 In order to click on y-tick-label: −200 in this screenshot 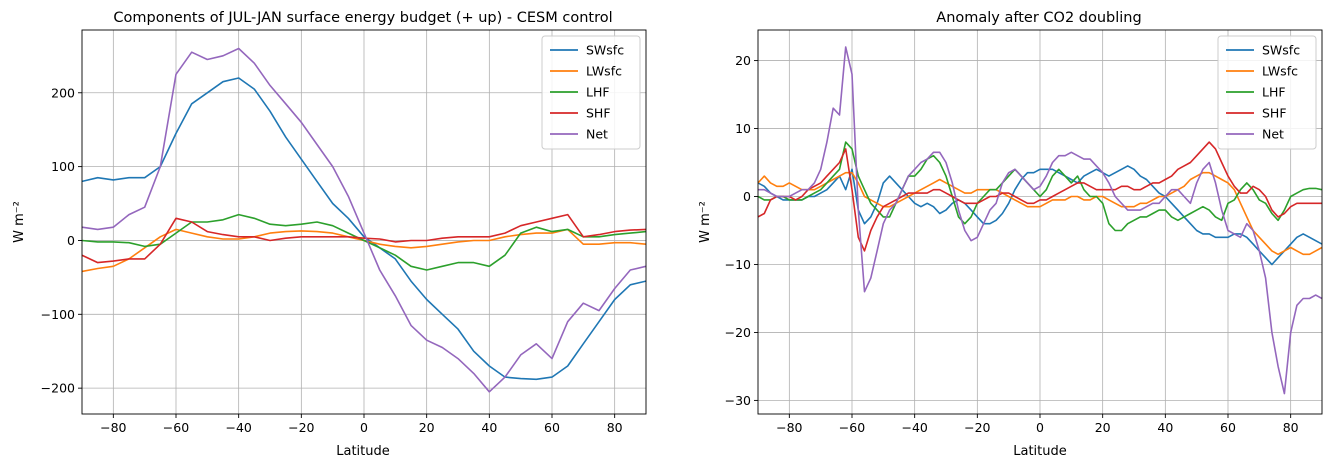, I will do `click(58, 388)`.